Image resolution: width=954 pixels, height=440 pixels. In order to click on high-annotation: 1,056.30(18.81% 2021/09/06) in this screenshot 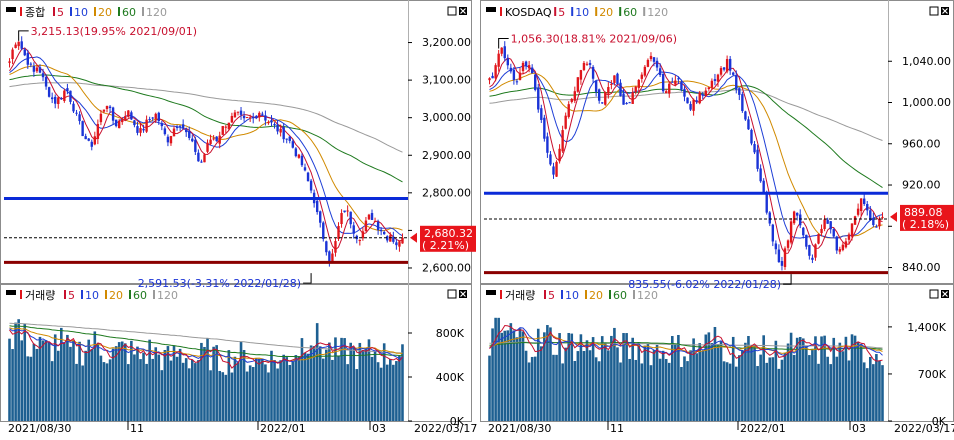, I will do `click(594, 38)`.